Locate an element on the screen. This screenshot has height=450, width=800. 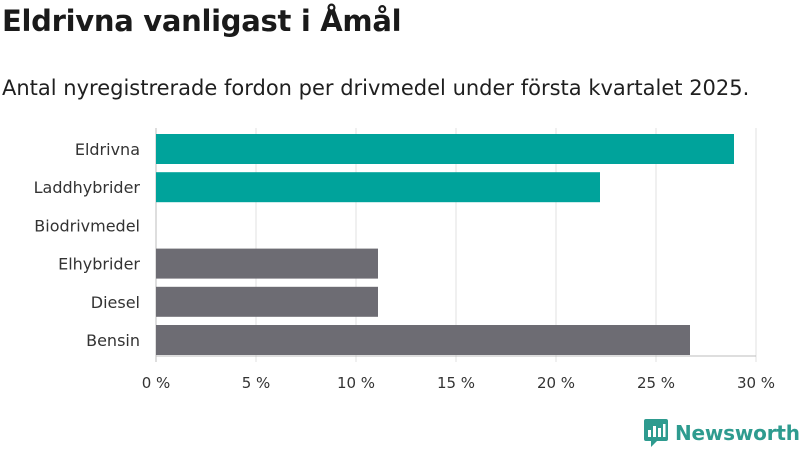
category-label: Diesel is located at coordinates (115, 302).